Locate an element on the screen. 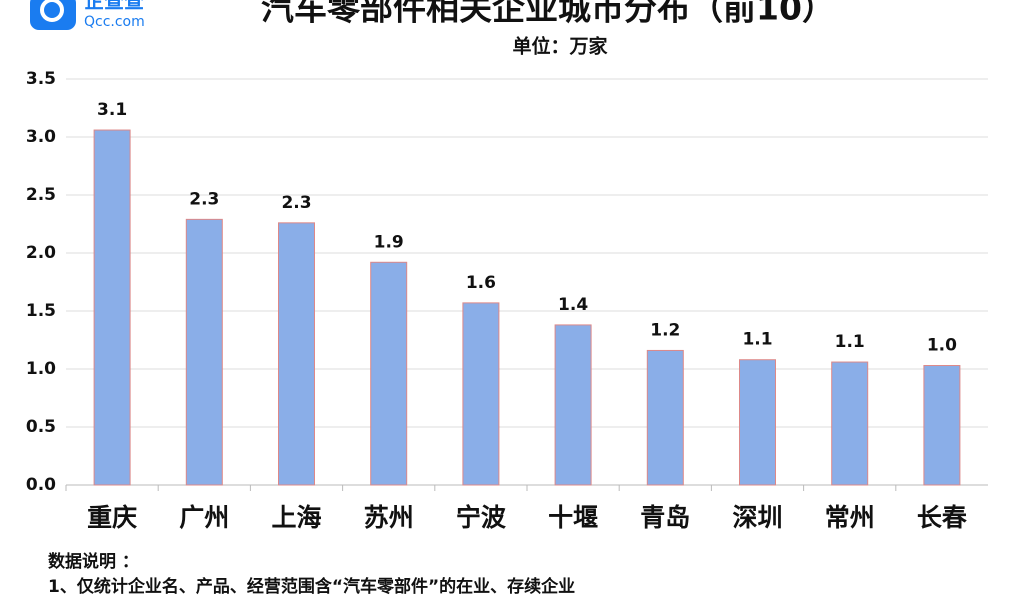  y-tick-label: 1.0 is located at coordinates (41, 369).